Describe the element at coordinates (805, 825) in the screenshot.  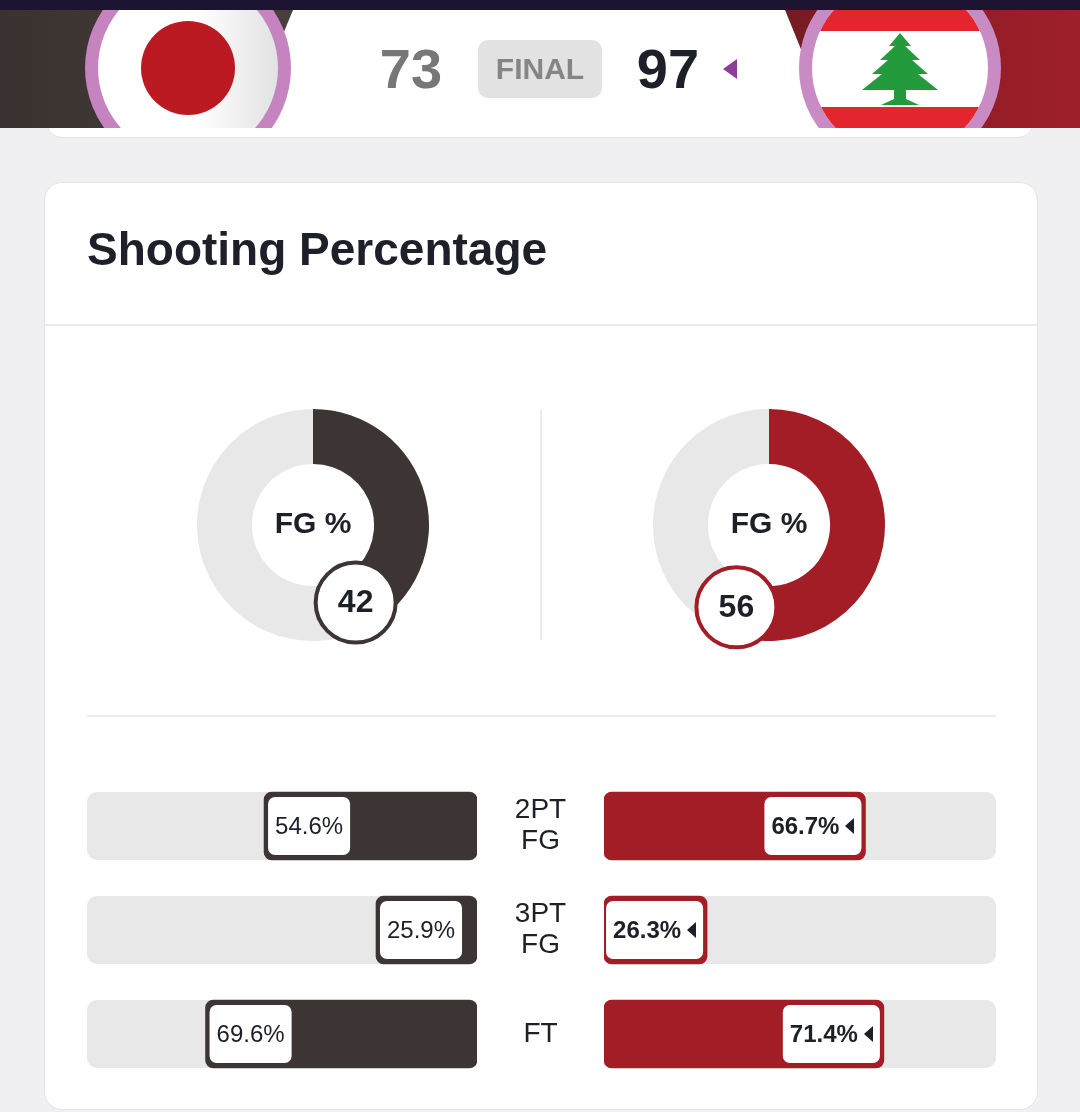
I see `data-label: 66.7%` at that location.